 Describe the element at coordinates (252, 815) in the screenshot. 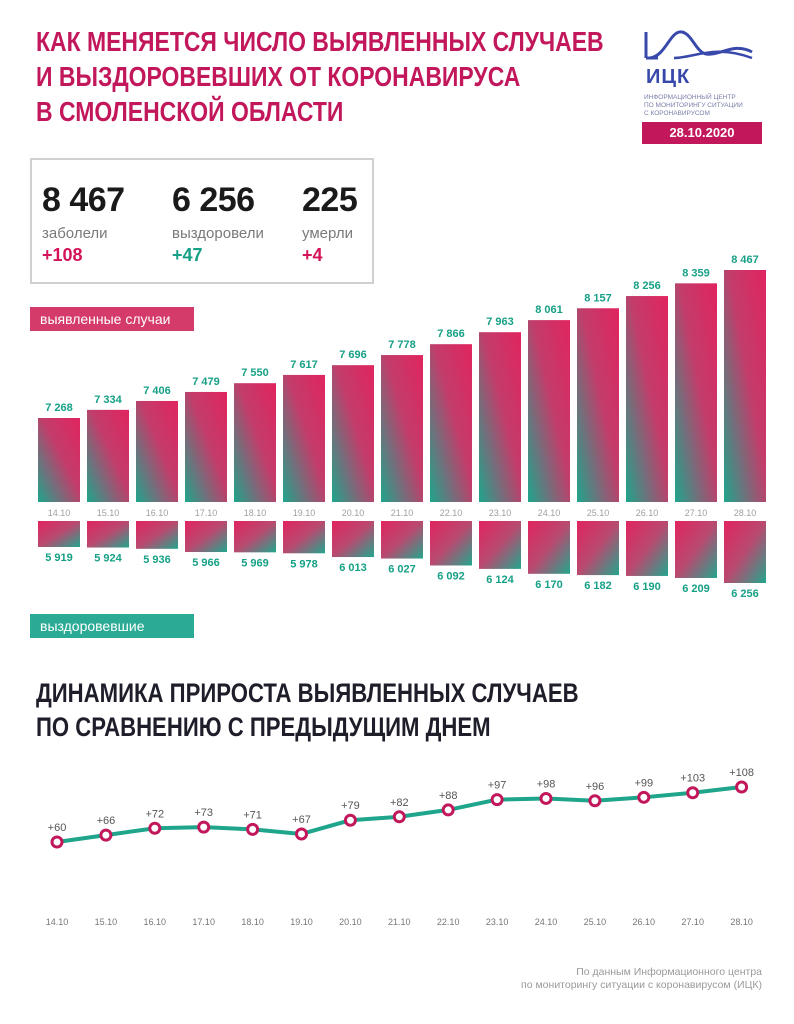

I see `growth-data-label: +71` at that location.